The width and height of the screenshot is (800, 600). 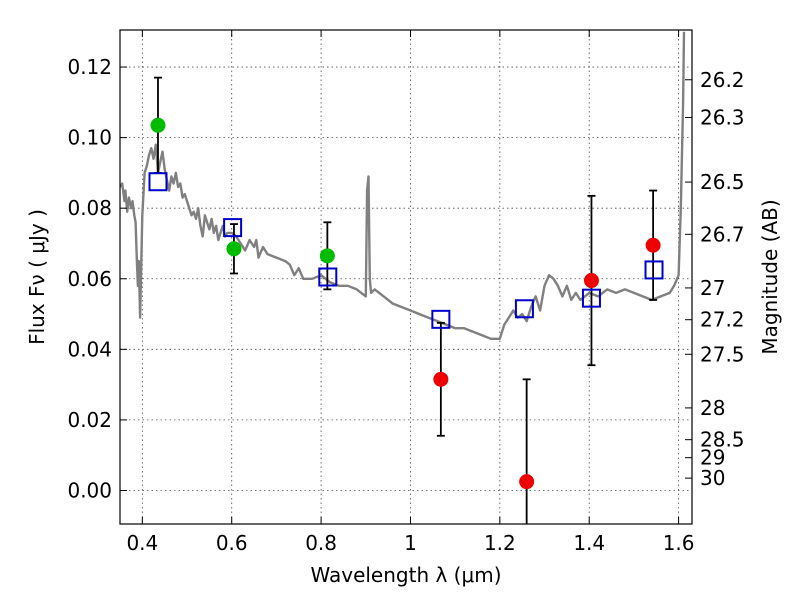 What do you see at coordinates (142, 543) in the screenshot?
I see `x-tick-label: 0.4` at bounding box center [142, 543].